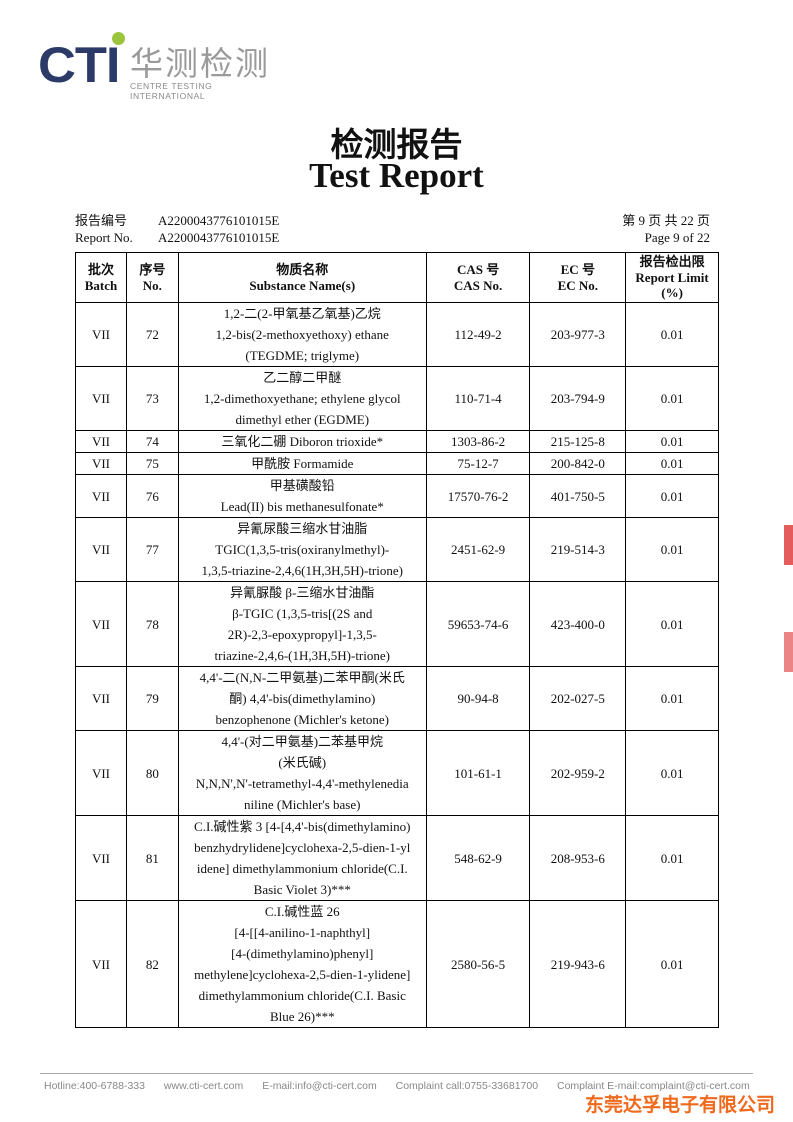  Describe the element at coordinates (302, 783) in the screenshot. I see `substance-name-line: N,N,N',N'-tetramethyl-4,4'-methylenedia` at that location.